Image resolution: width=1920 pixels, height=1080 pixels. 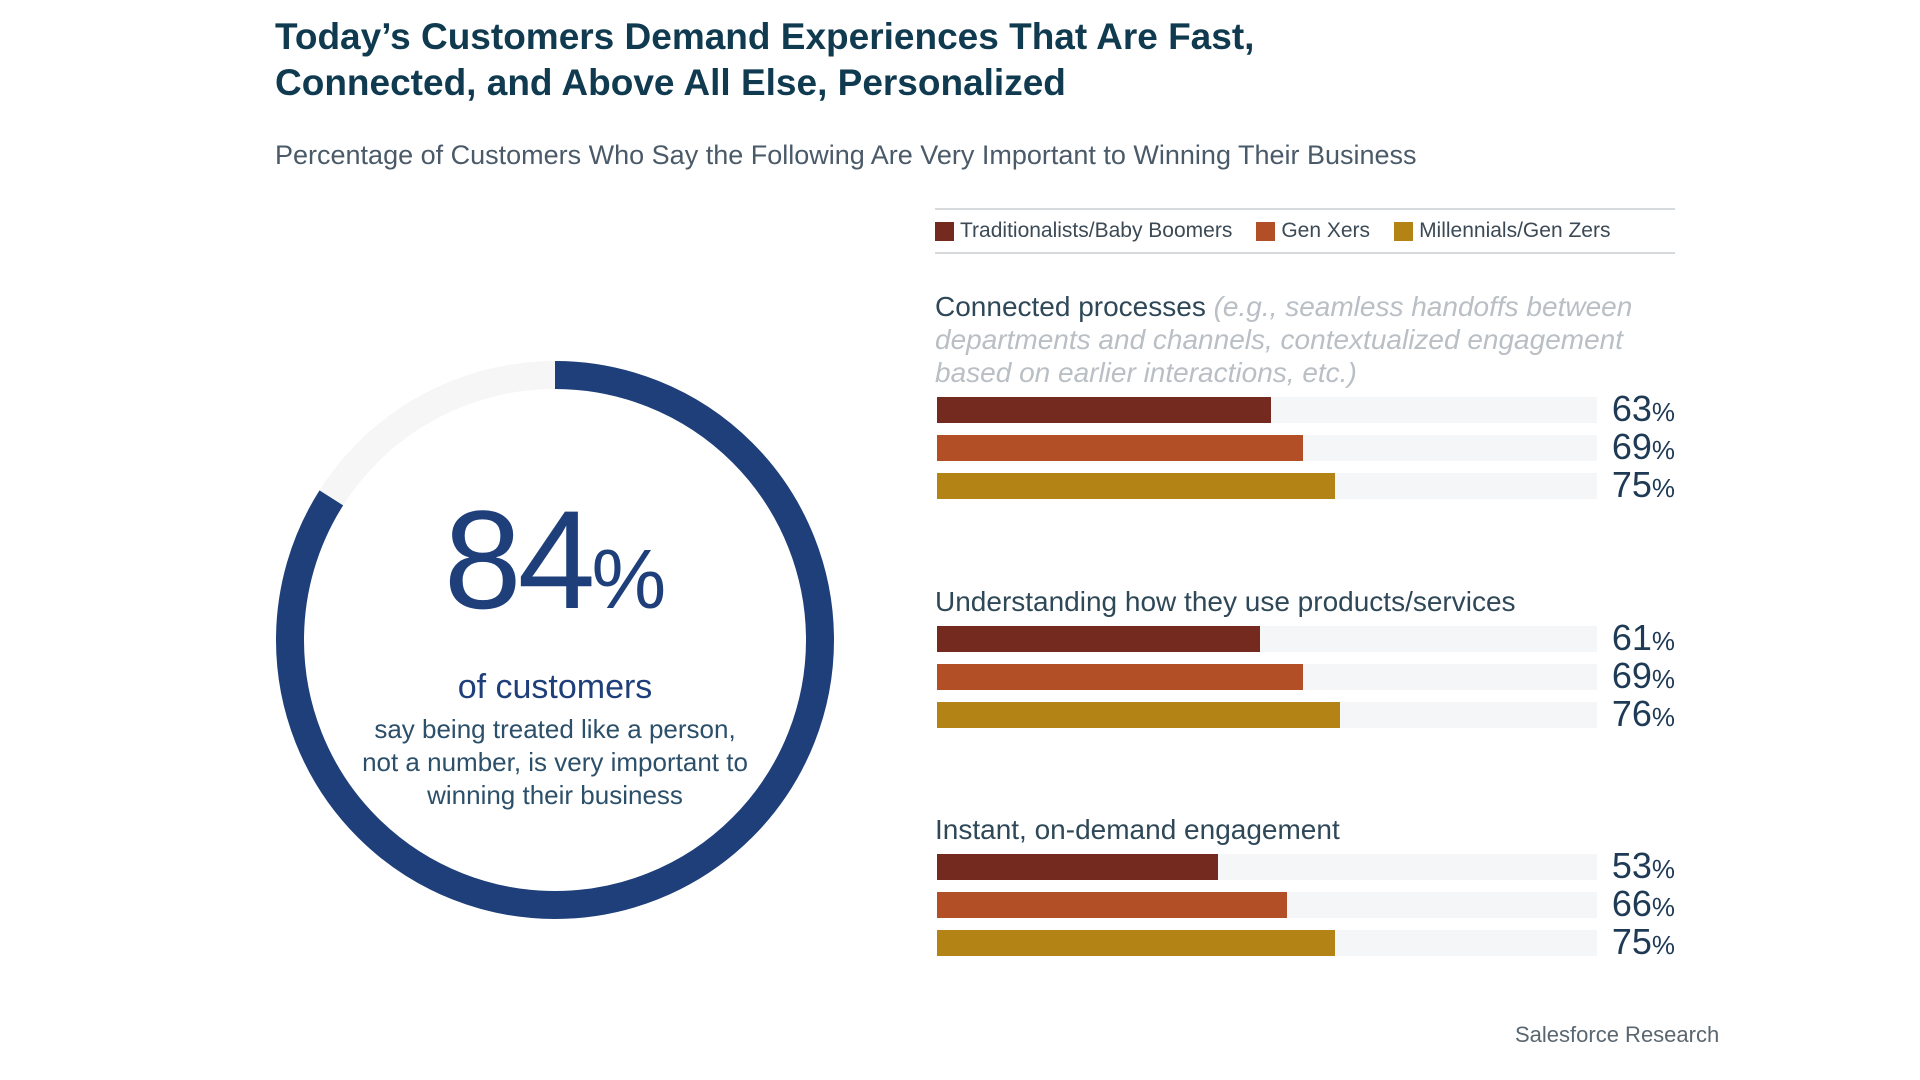 I want to click on legend-label: Gen Xers, so click(x=1326, y=230).